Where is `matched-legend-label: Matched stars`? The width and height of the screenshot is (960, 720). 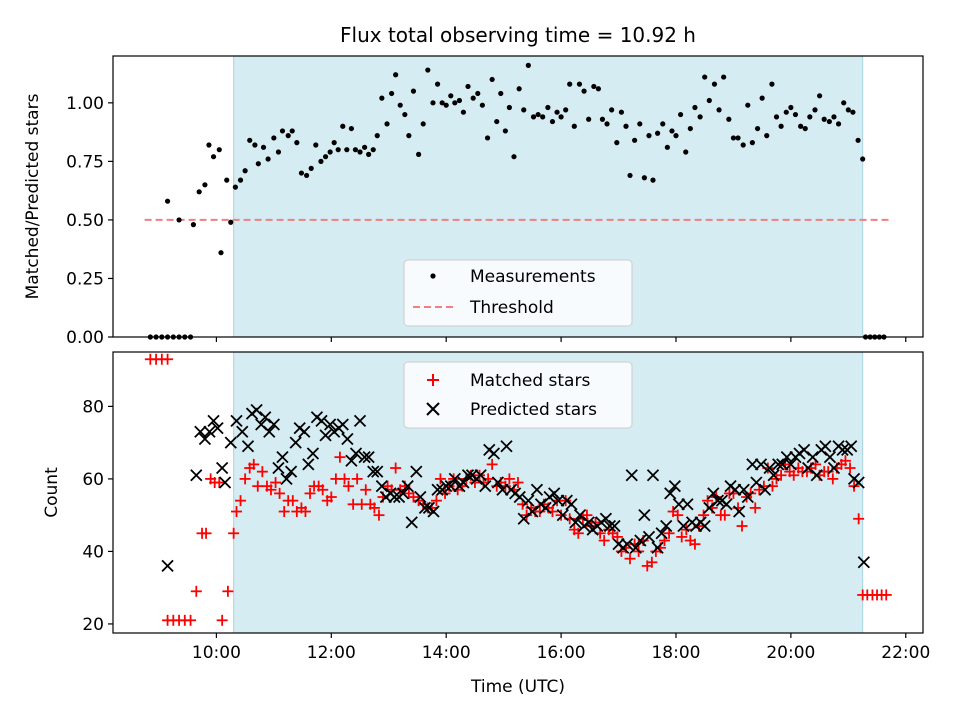
matched-legend-label: Matched stars is located at coordinates (530, 381).